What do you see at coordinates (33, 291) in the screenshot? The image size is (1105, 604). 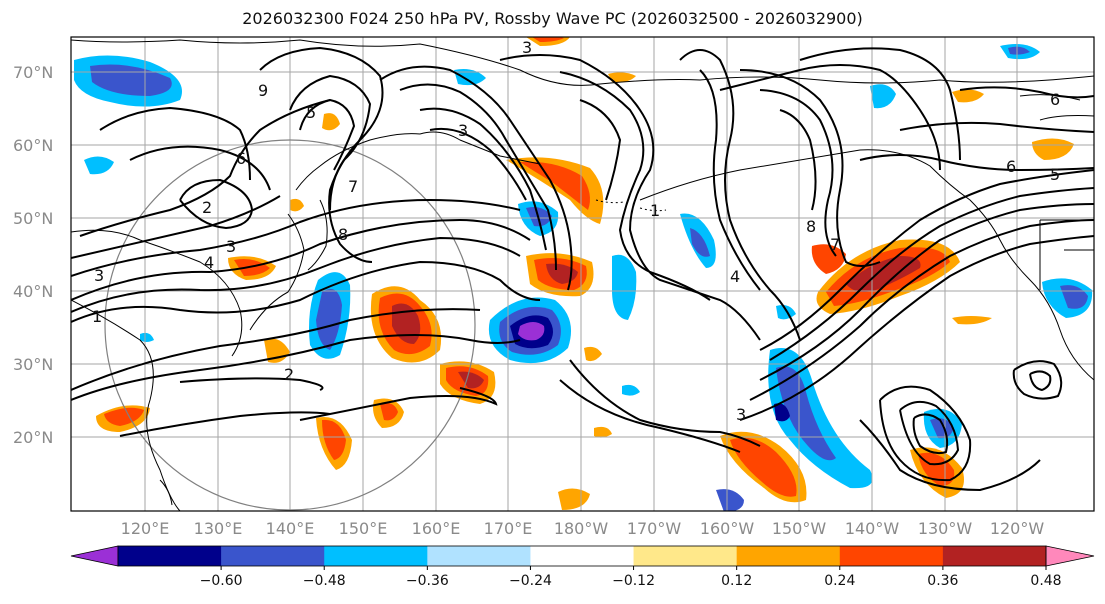 I see `lat-label: 40°N` at bounding box center [33, 291].